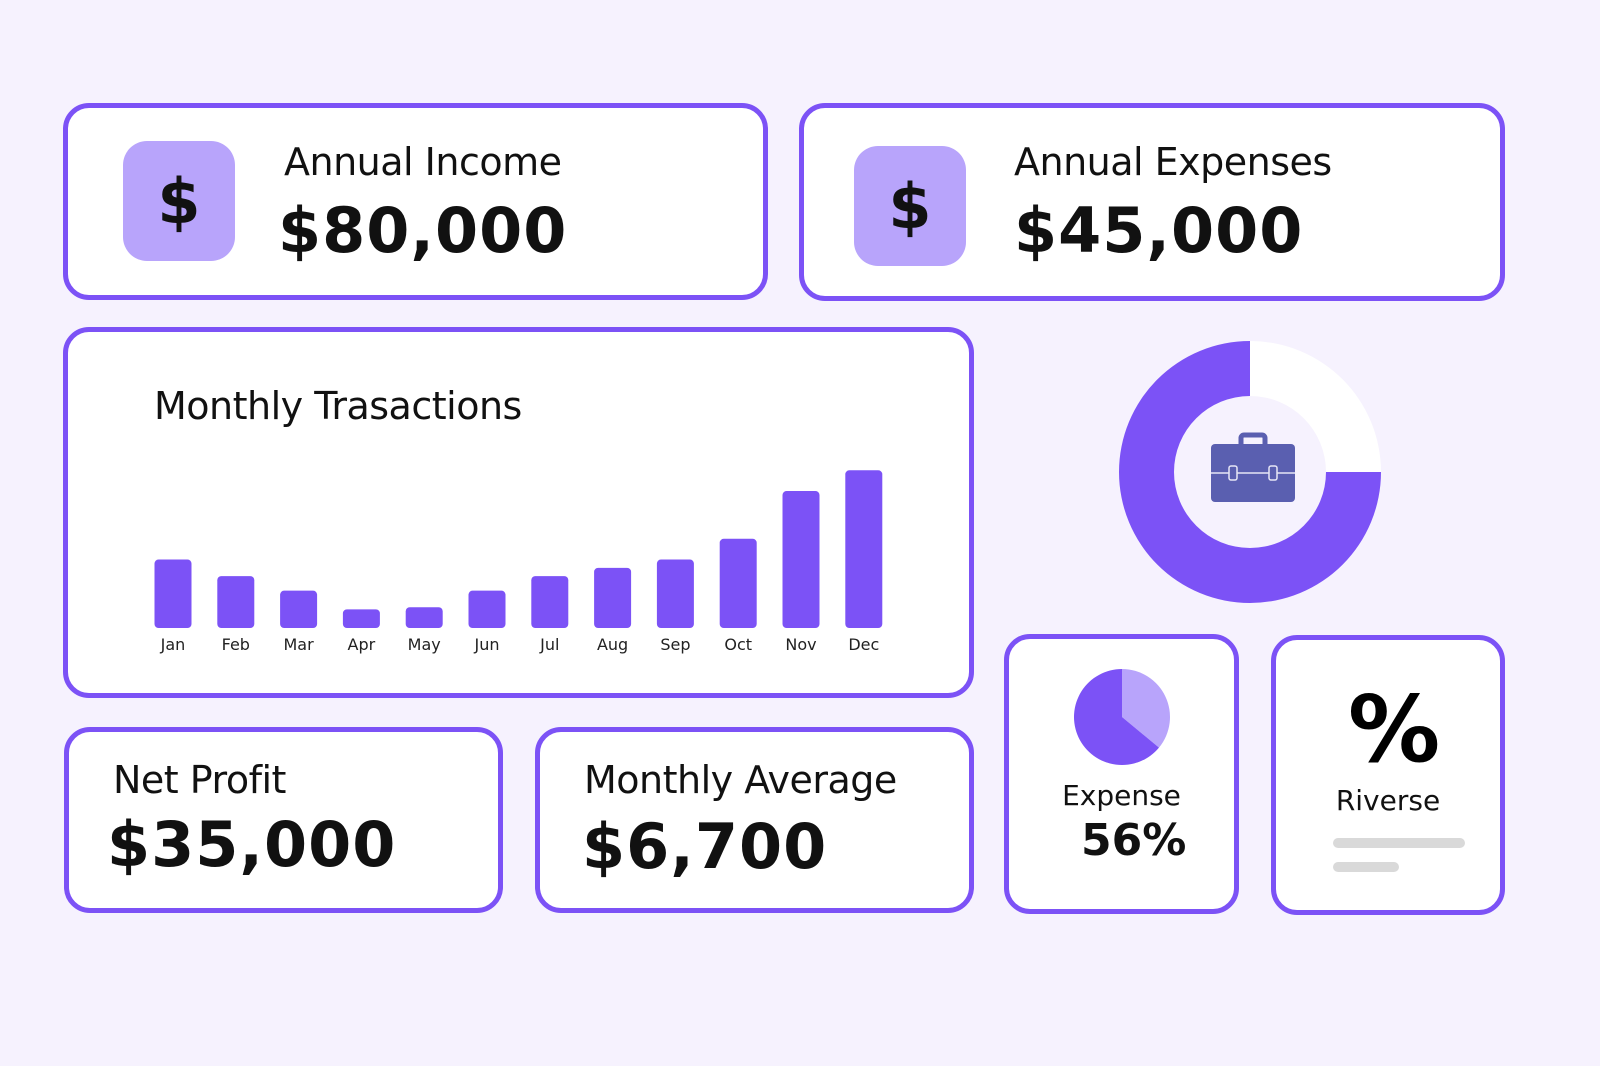  What do you see at coordinates (1159, 230) in the screenshot?
I see `annual-expenses-value: $45,000` at bounding box center [1159, 230].